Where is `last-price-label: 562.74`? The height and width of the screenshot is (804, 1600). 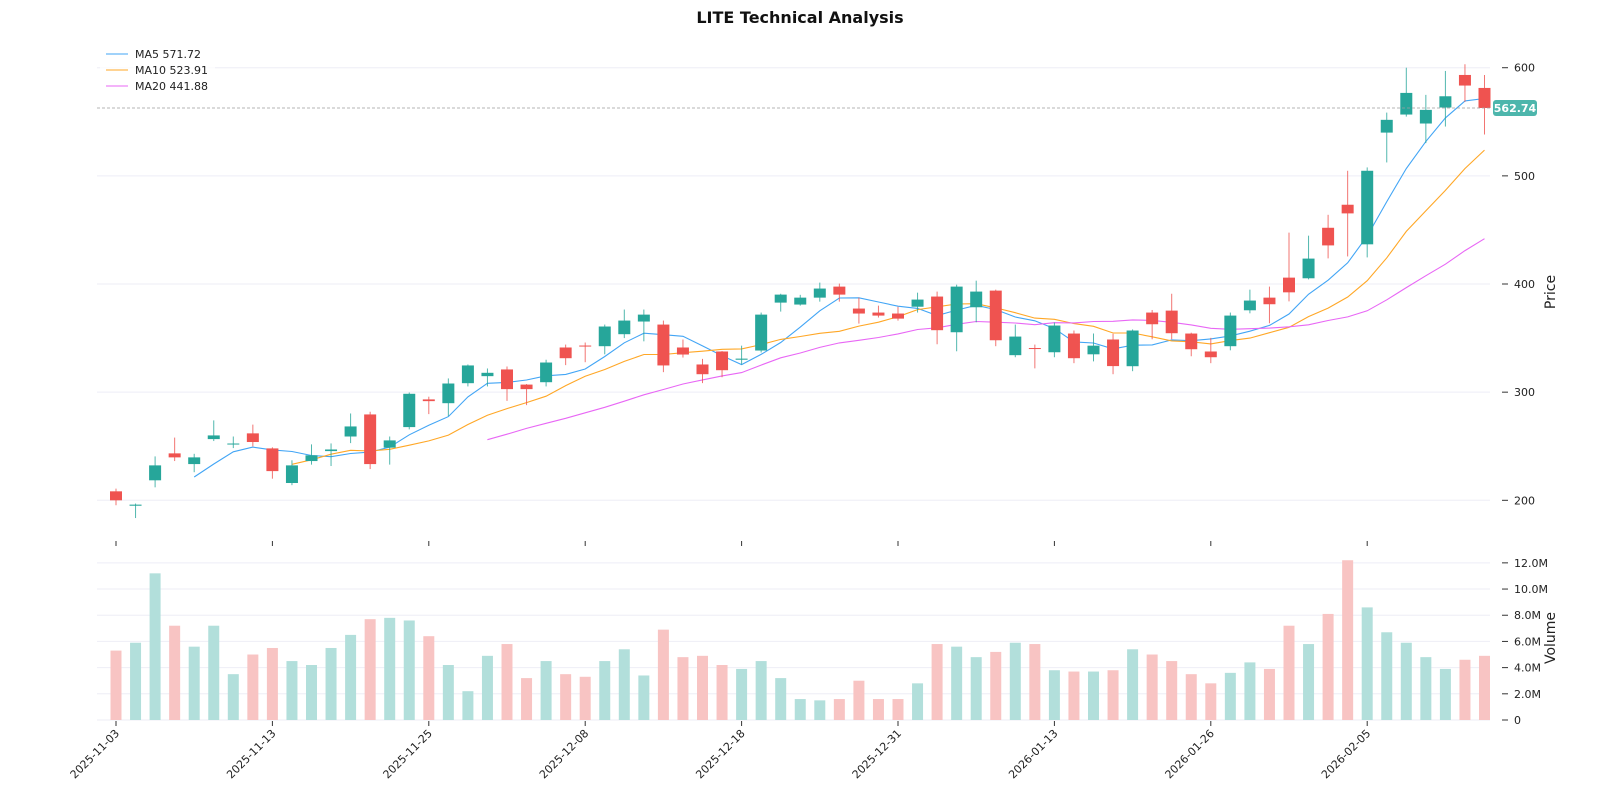
last-price-label: 562.74 is located at coordinates (1515, 108).